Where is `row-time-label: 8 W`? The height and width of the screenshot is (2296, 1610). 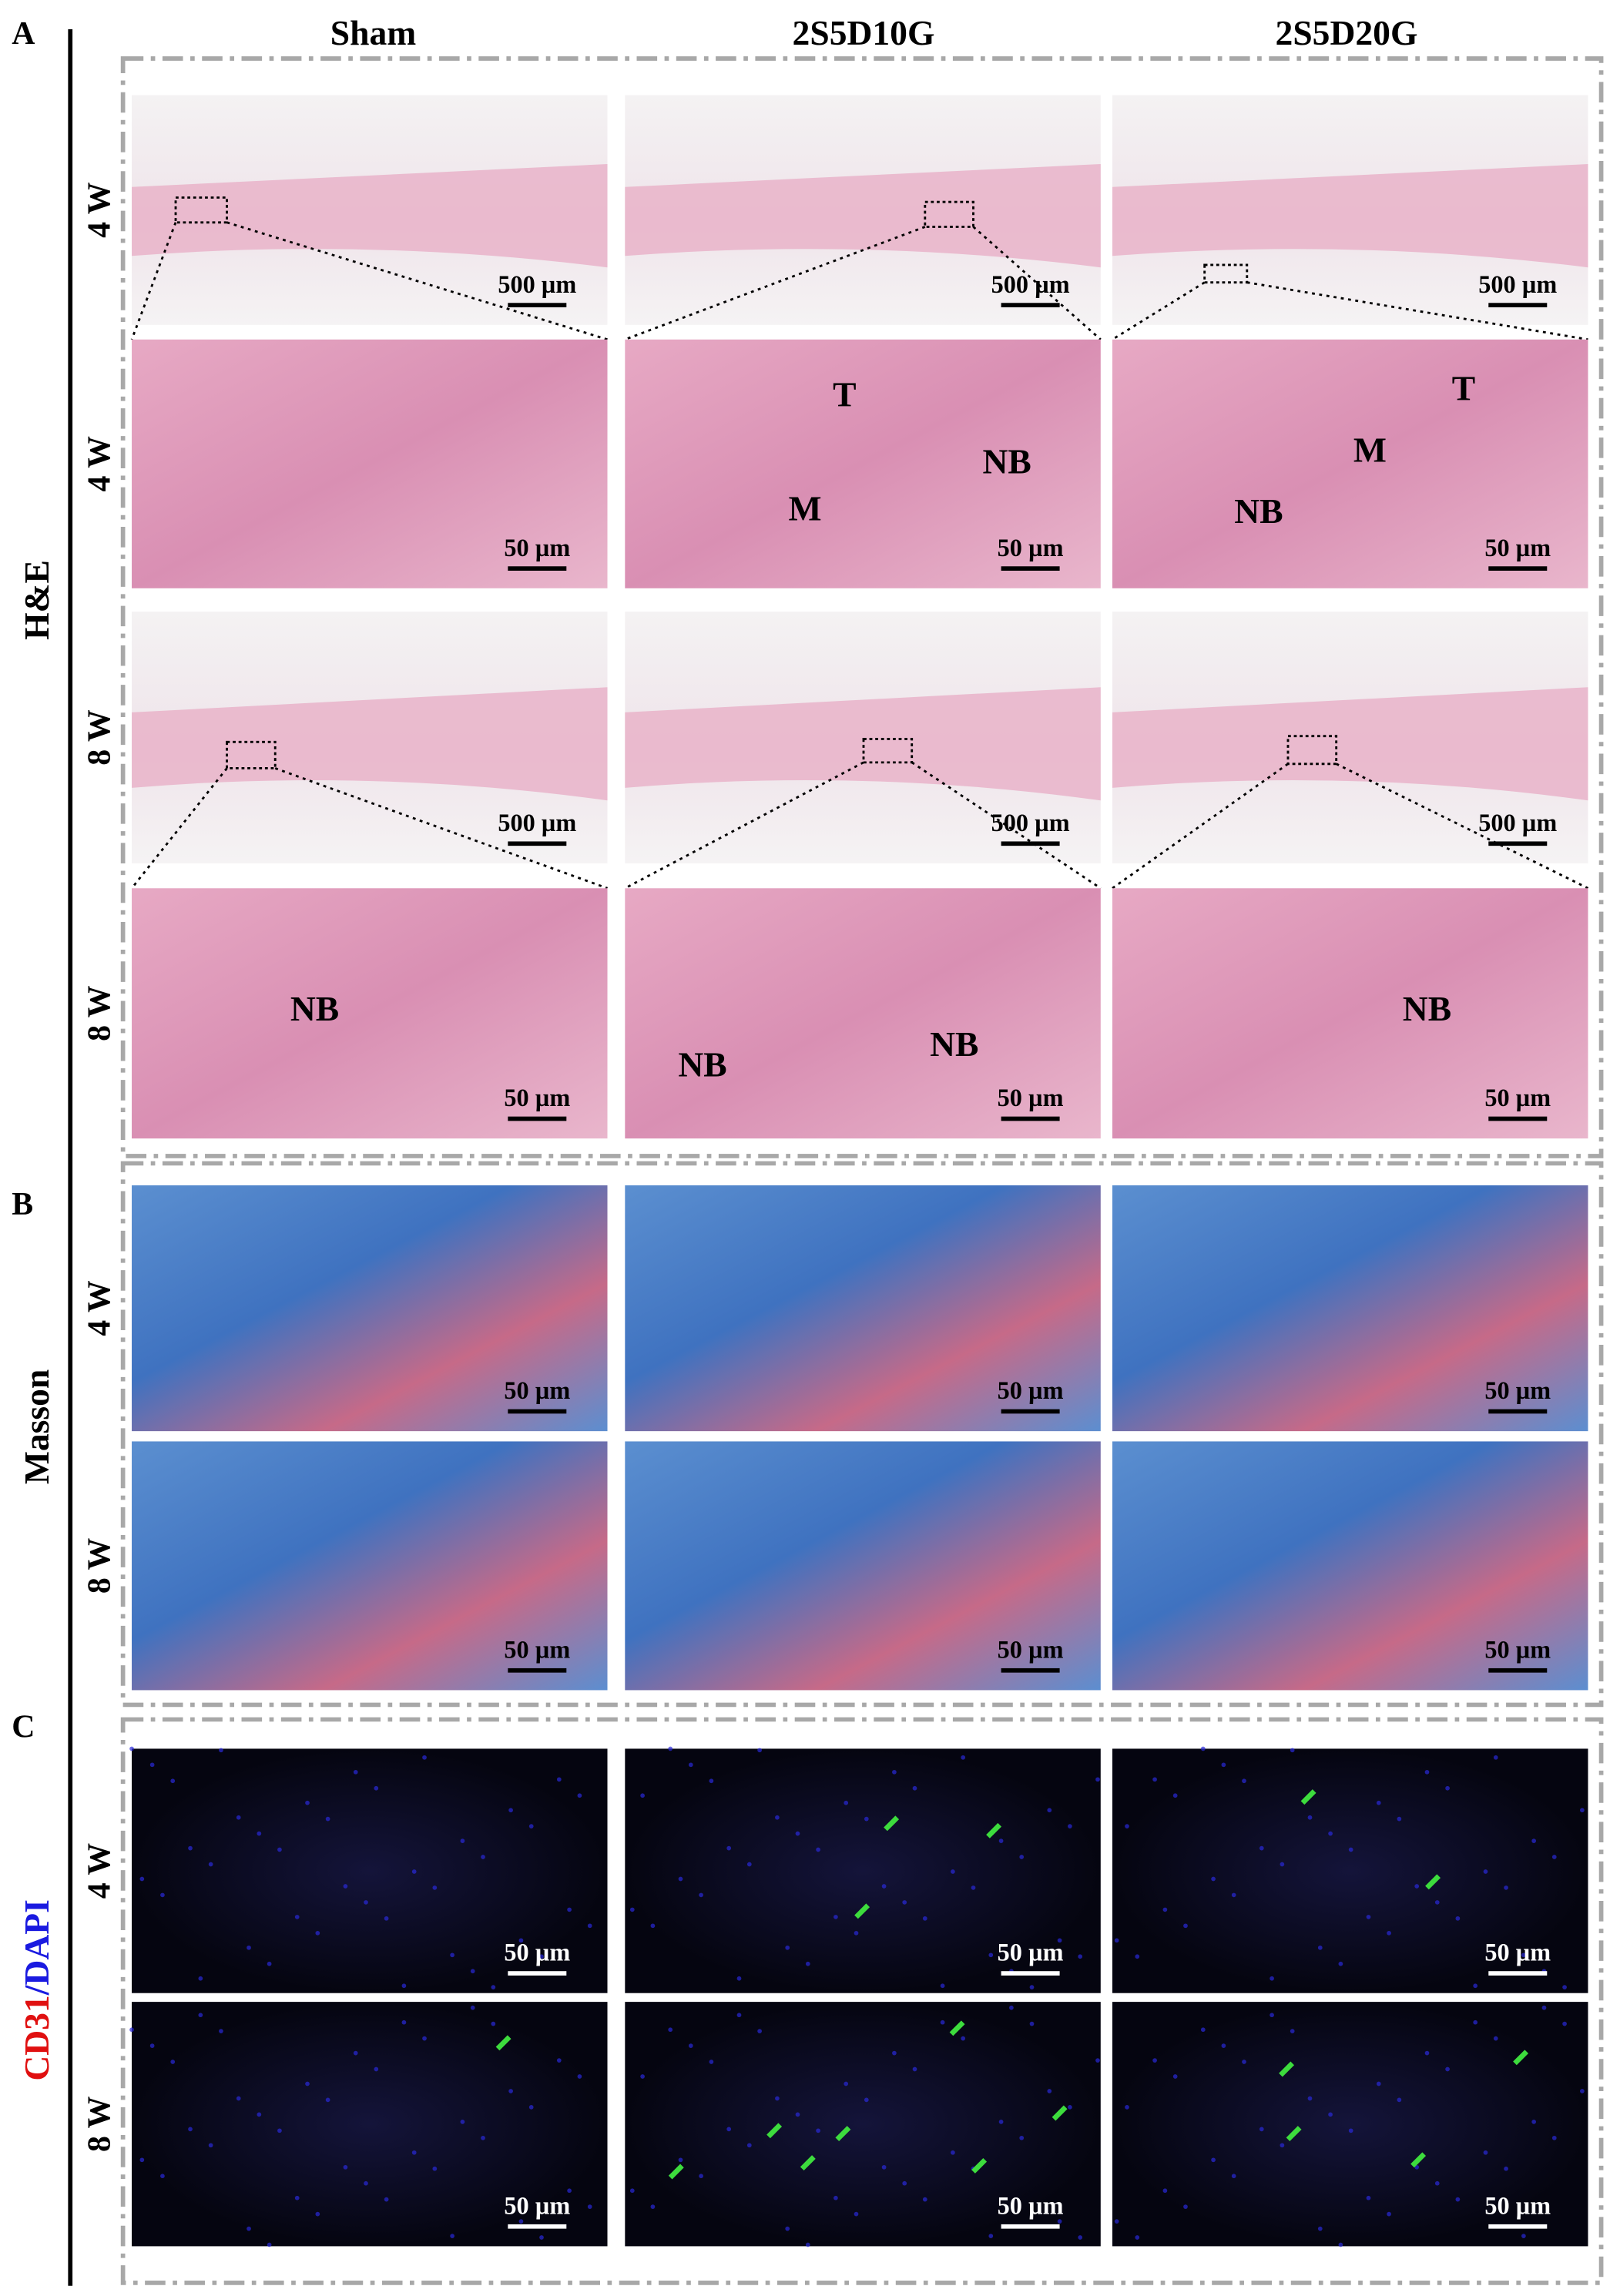 row-time-label: 8 W is located at coordinates (100, 1566).